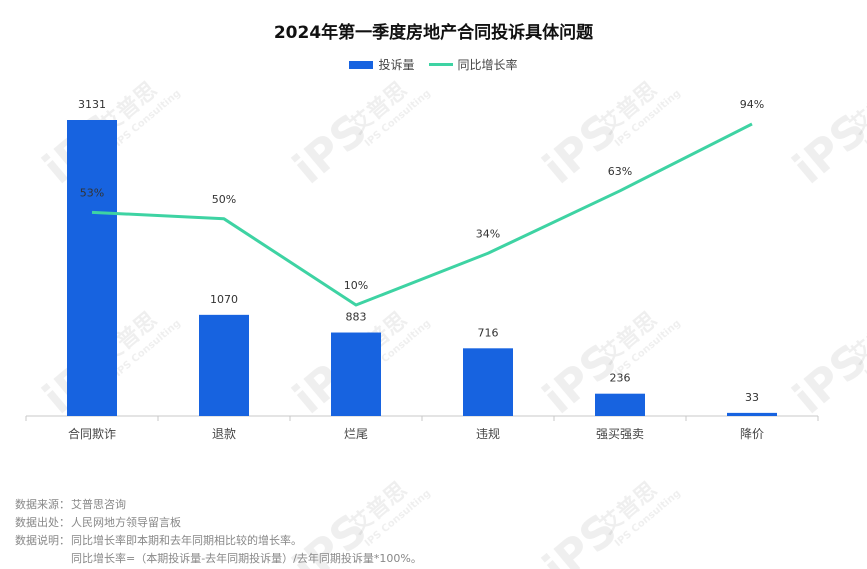 This screenshot has height=569, width=867. What do you see at coordinates (620, 378) in the screenshot?
I see `bar-label-4: 236` at bounding box center [620, 378].